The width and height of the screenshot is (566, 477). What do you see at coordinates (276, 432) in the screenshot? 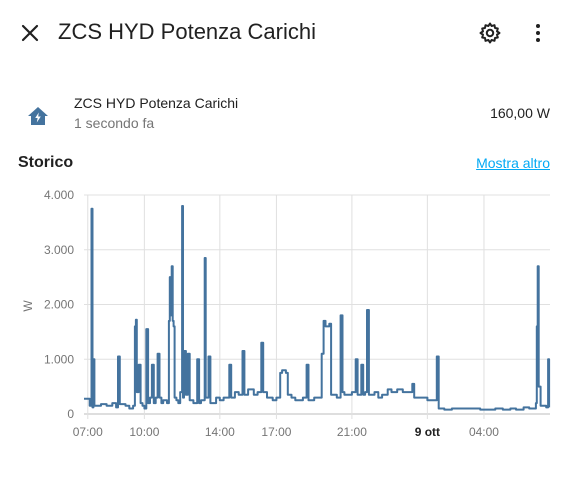
I see `x-tick-label: 17:00` at bounding box center [276, 432].